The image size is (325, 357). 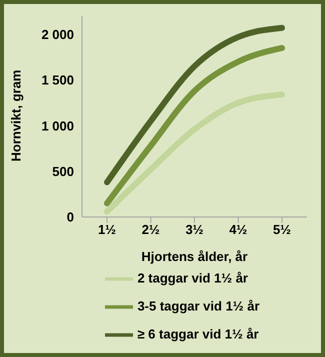 What do you see at coordinates (194, 230) in the screenshot?
I see `x-tick-label: 3½` at bounding box center [194, 230].